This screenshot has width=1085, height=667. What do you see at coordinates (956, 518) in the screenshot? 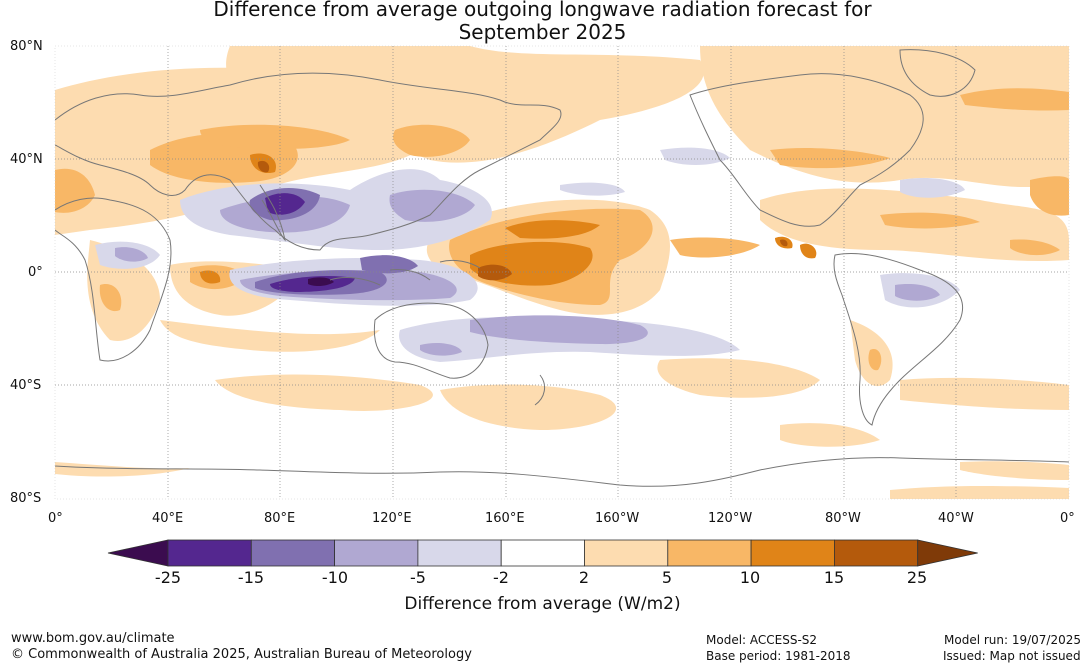
I see `lon-label-40w: 40°W` at bounding box center [956, 518].